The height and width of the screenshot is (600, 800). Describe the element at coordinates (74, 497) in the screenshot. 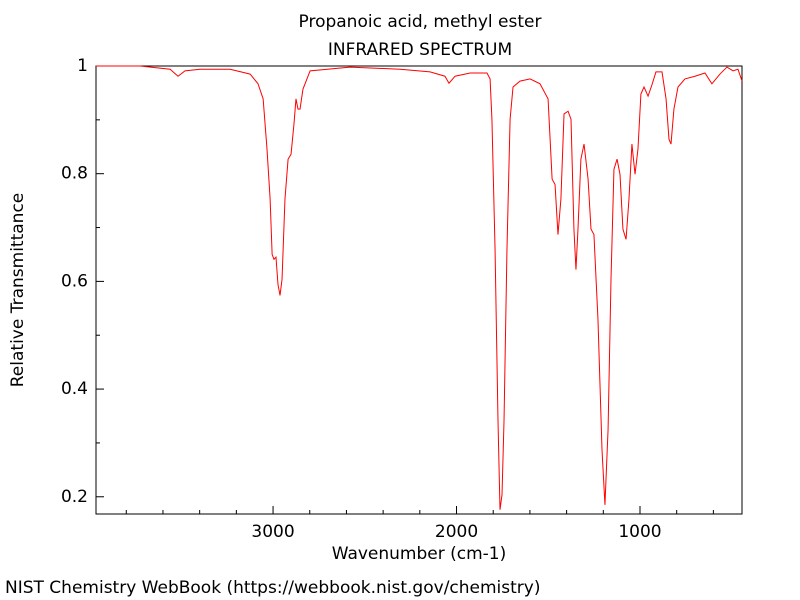

I see `y-tick-label: 0.2` at that location.